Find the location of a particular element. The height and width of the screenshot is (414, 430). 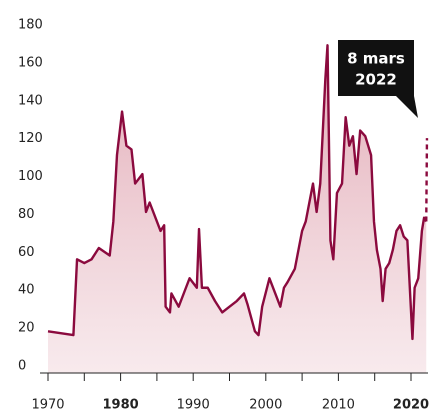

y-tick-label: 100 is located at coordinates (30, 176).